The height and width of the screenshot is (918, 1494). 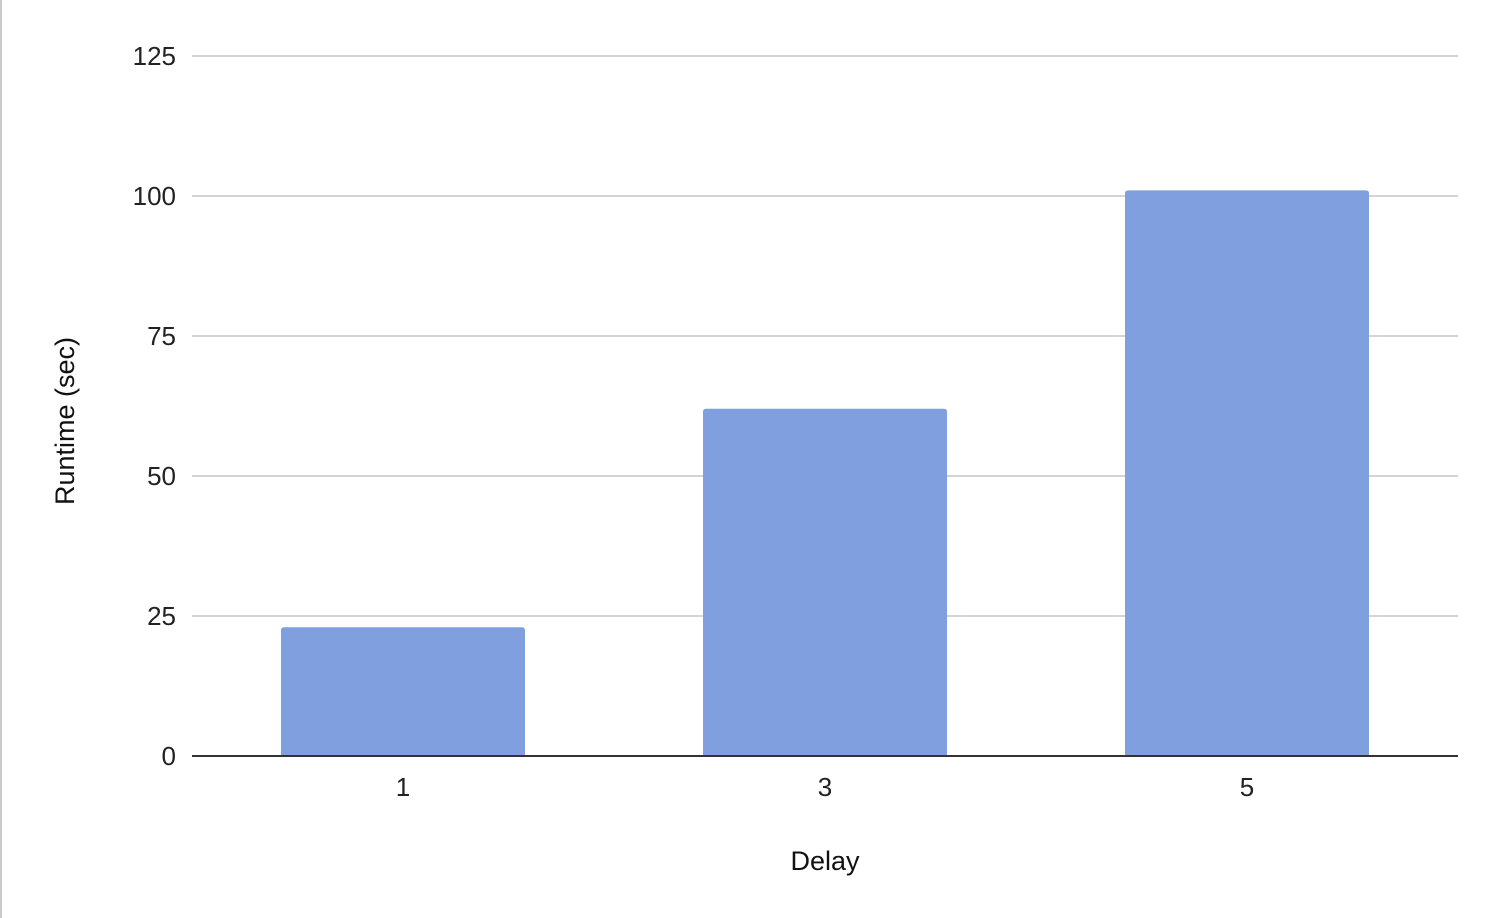 What do you see at coordinates (154, 56) in the screenshot?
I see `y-tick-label: 125` at bounding box center [154, 56].